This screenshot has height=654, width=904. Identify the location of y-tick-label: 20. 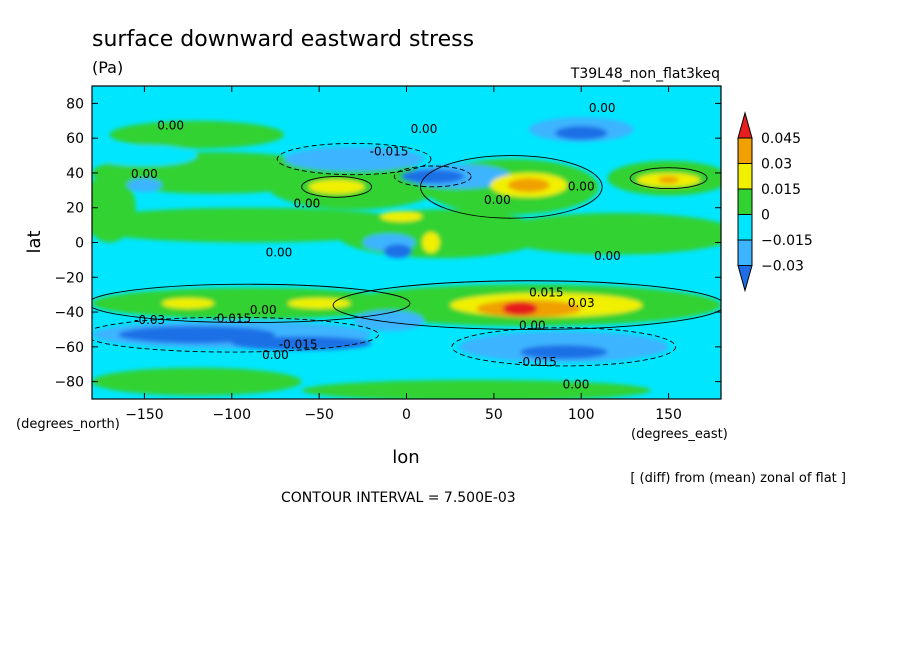
(75, 209).